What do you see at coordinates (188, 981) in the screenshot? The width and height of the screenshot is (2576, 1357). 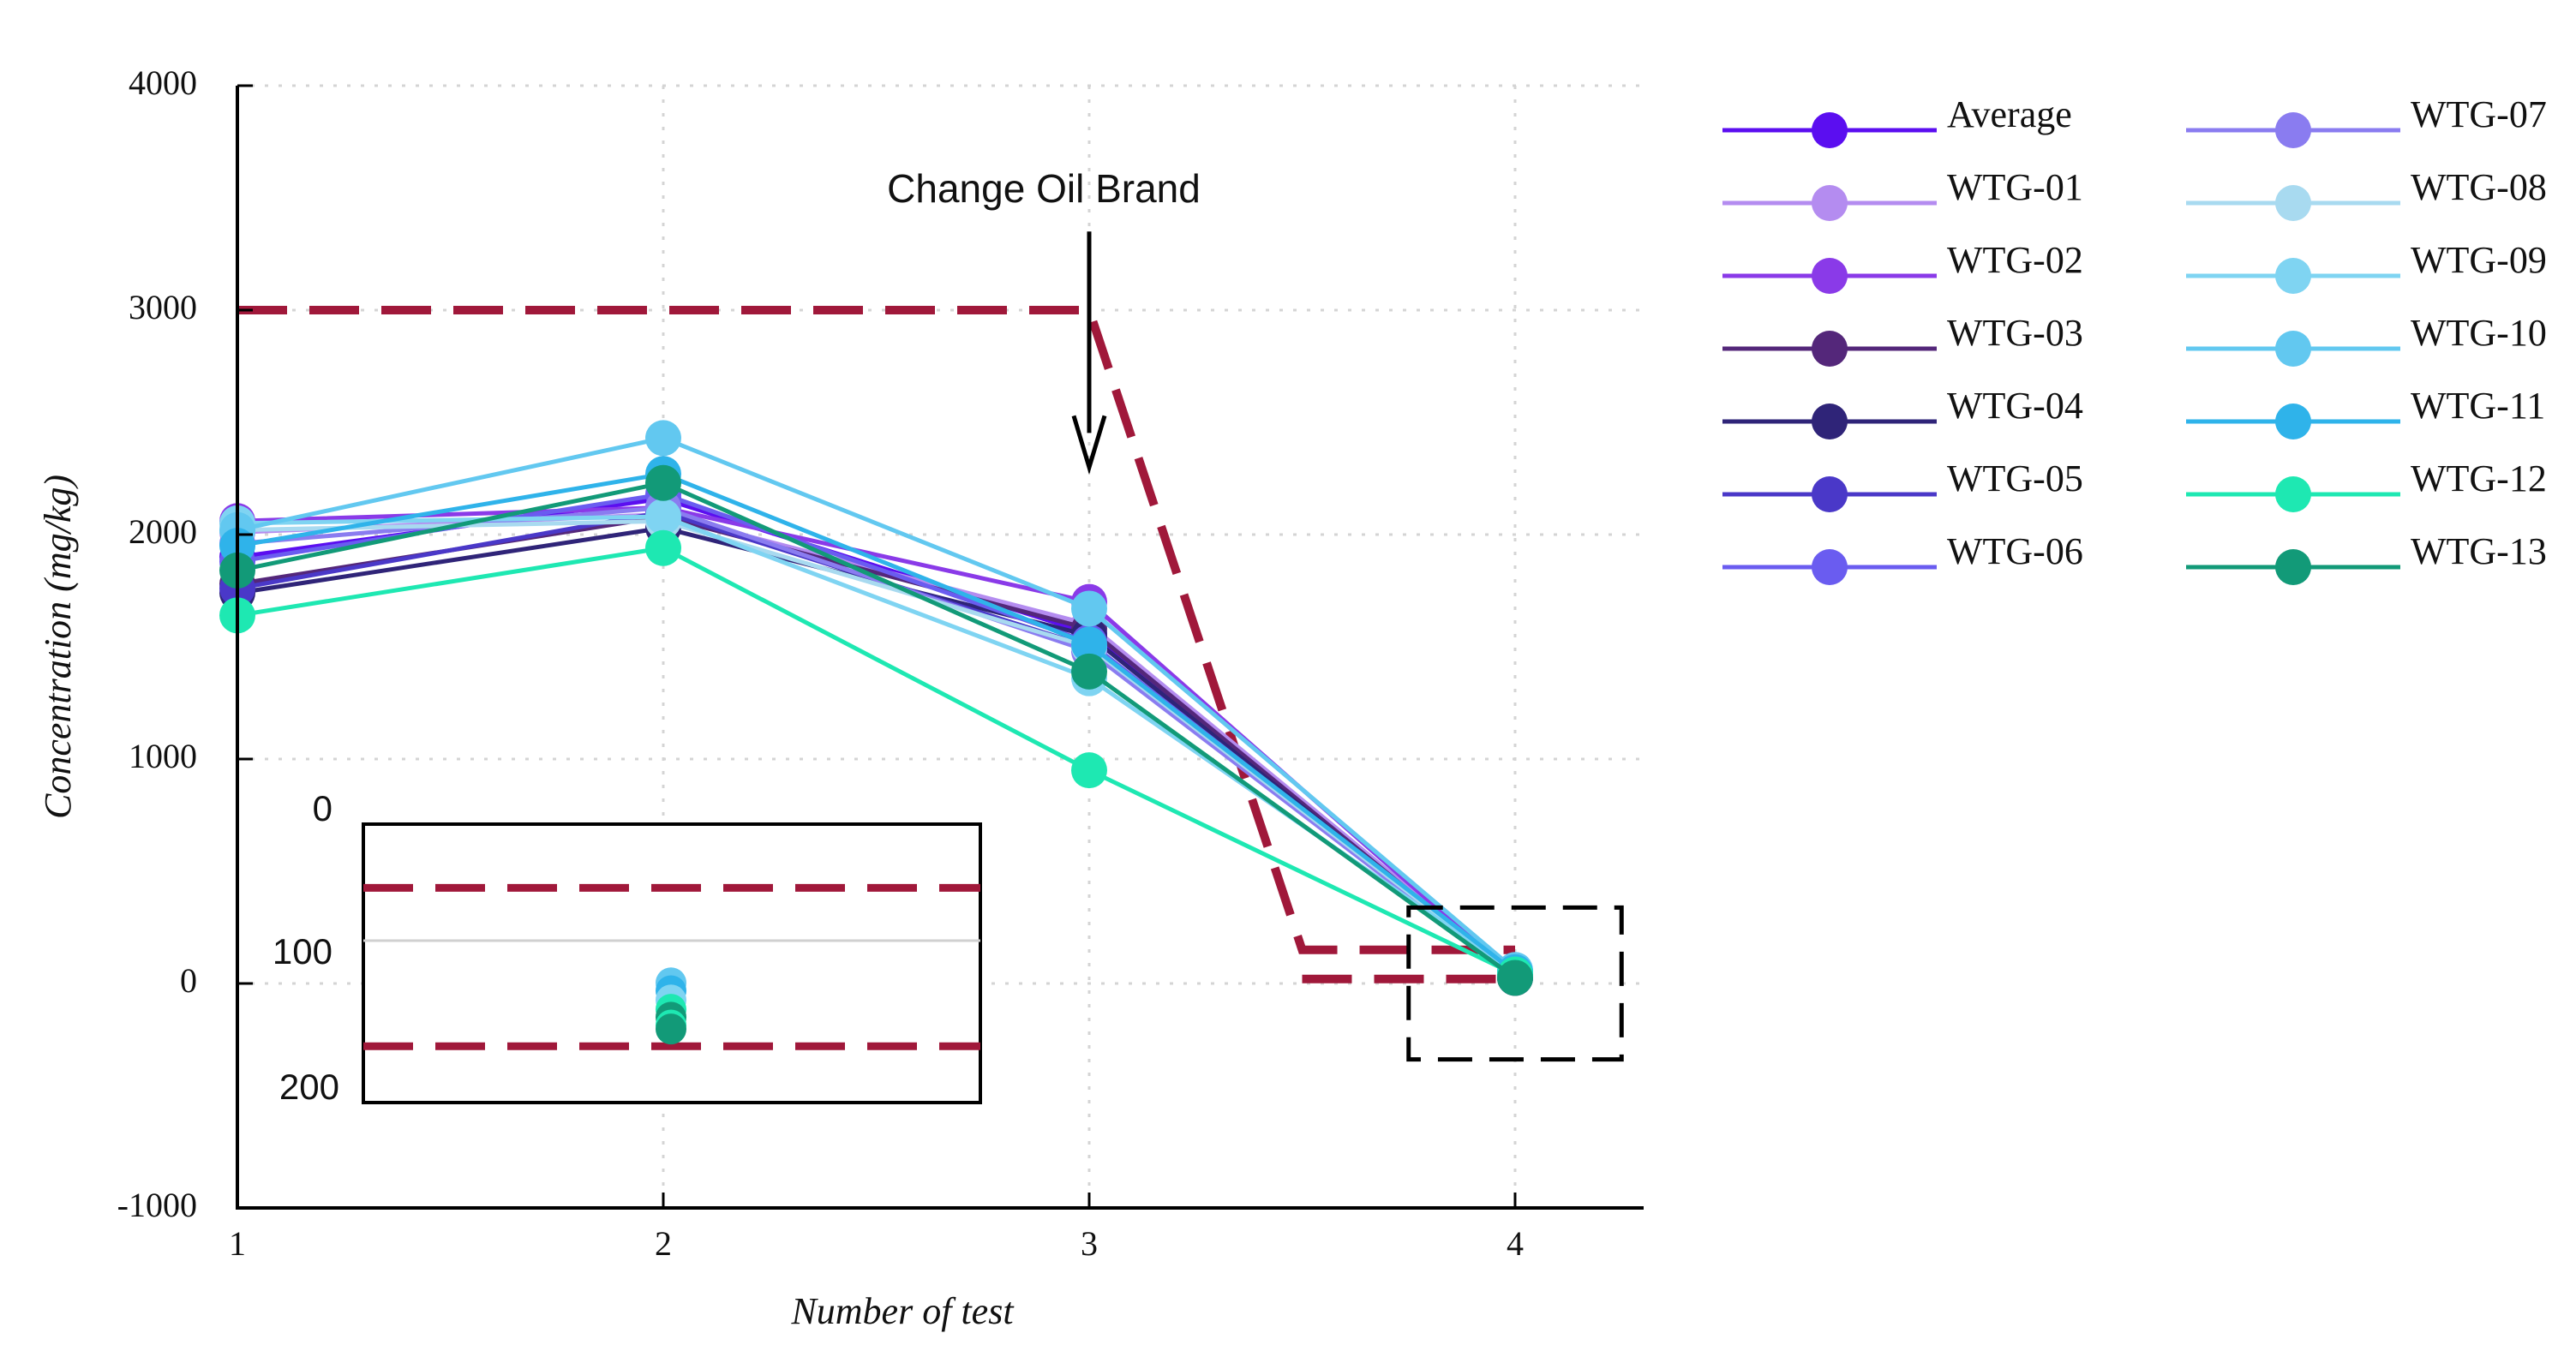 I see `y-tick-label: 0` at bounding box center [188, 981].